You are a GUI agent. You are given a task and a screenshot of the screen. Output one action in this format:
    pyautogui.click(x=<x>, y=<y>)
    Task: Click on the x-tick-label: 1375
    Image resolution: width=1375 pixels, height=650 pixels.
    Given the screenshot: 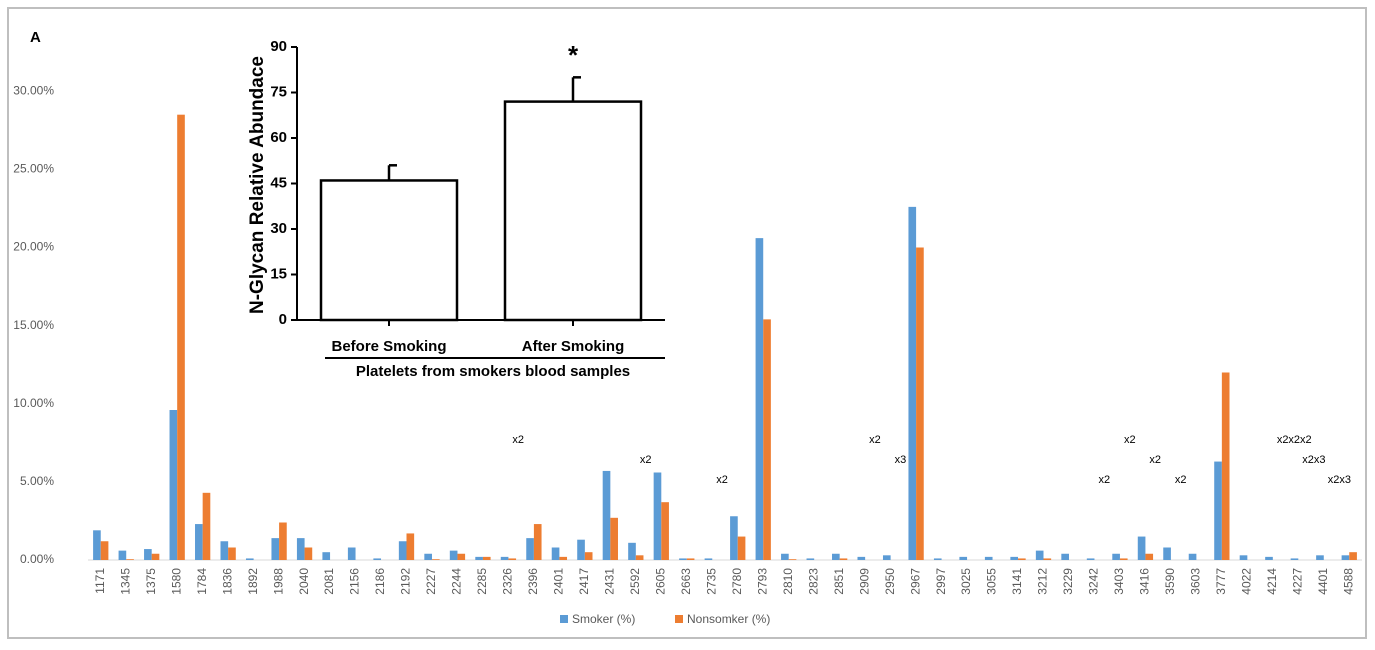 What is the action you would take?
    pyautogui.click(x=151, y=581)
    